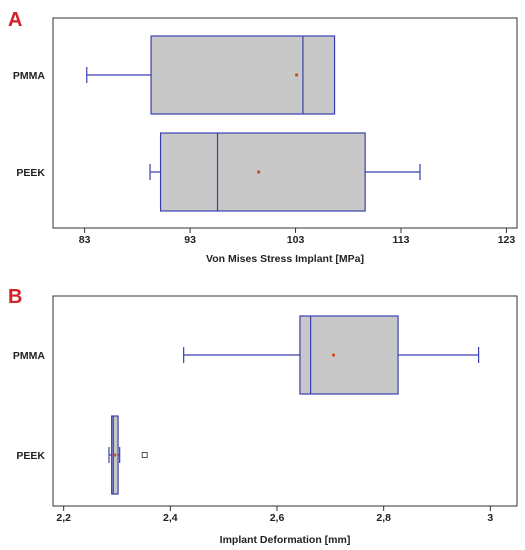 Image resolution: width=525 pixels, height=550 pixels. What do you see at coordinates (296, 240) in the screenshot?
I see `x-tick-label: 103` at bounding box center [296, 240].